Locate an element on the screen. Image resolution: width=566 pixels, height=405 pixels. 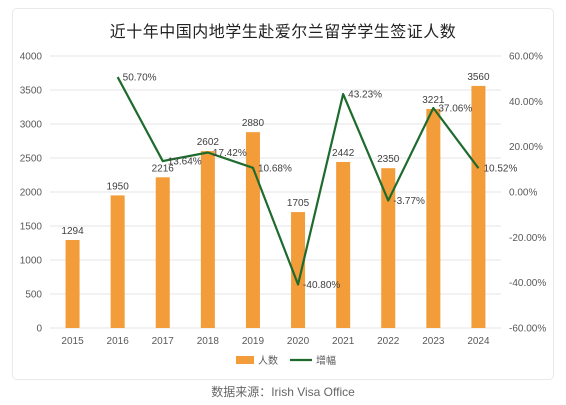
growth-value-label: 10.68% is located at coordinates (275, 168).